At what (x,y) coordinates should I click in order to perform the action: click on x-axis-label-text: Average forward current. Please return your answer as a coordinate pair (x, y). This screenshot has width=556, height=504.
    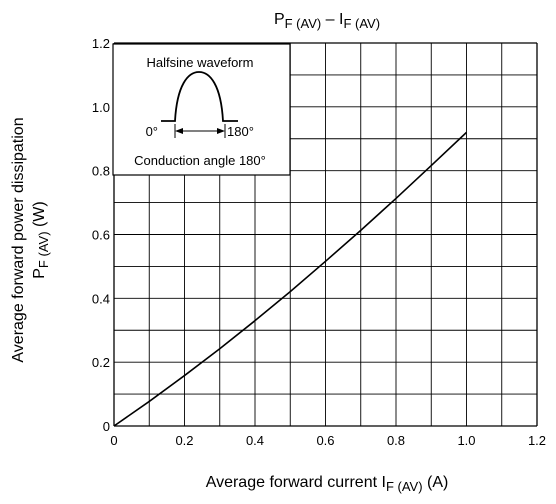
    Looking at the image, I should click on (292, 482).